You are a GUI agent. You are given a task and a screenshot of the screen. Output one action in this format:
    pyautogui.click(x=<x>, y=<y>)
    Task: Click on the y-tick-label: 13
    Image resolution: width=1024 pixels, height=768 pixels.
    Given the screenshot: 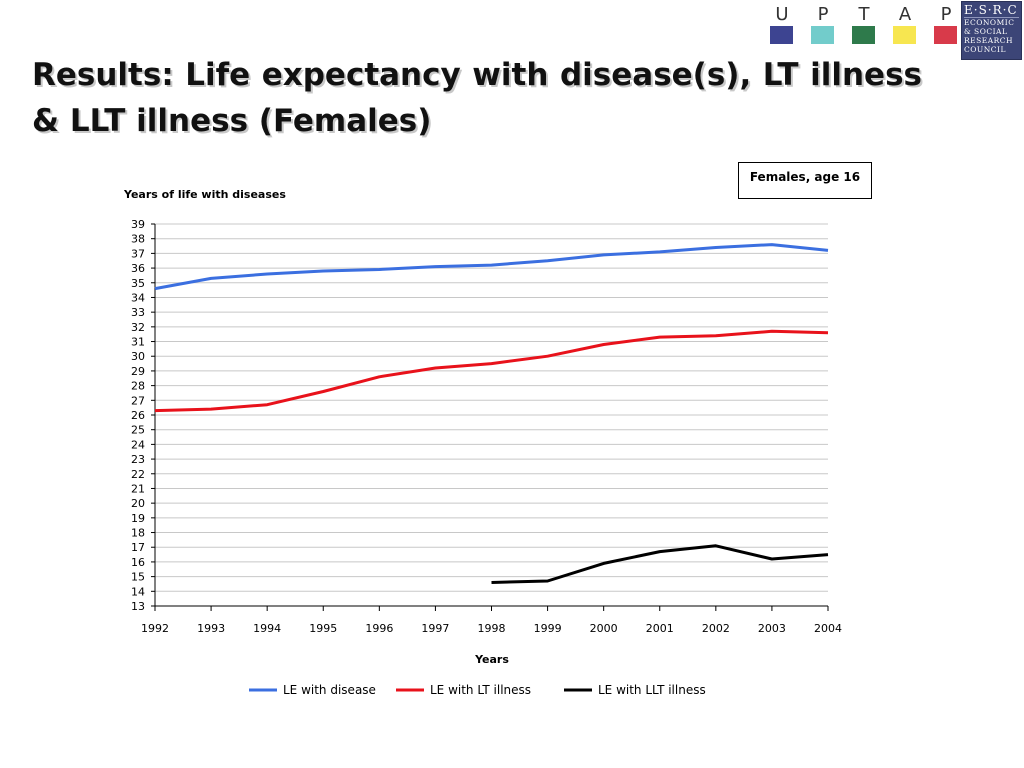 What is the action you would take?
    pyautogui.click(x=138, y=606)
    